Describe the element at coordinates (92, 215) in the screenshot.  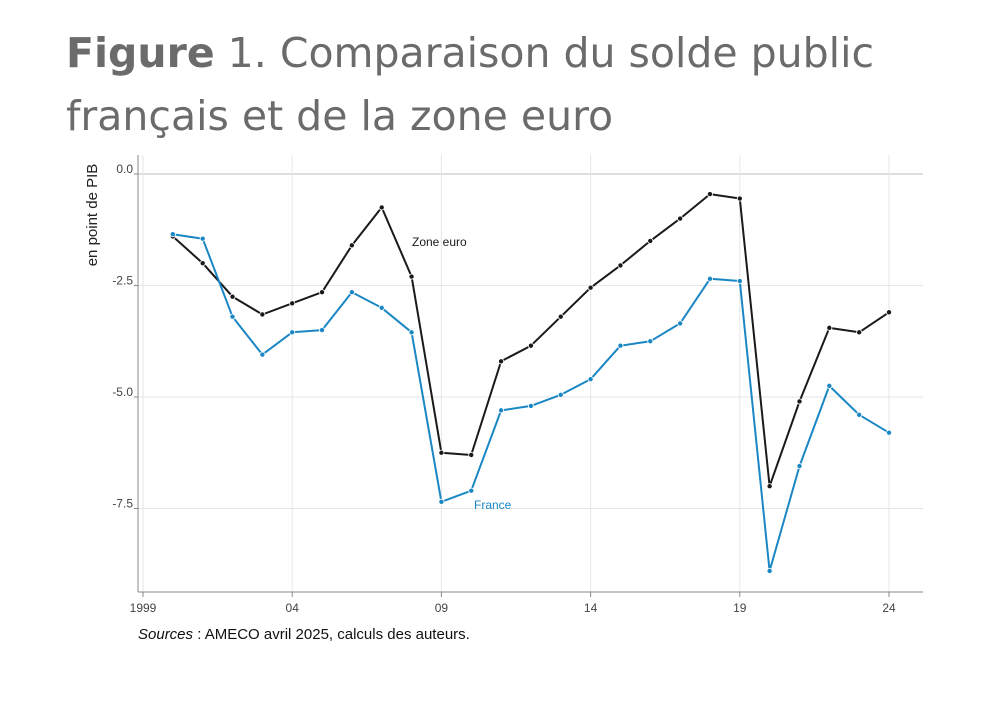
I see `y-axis-label: en point de PIB` at that location.